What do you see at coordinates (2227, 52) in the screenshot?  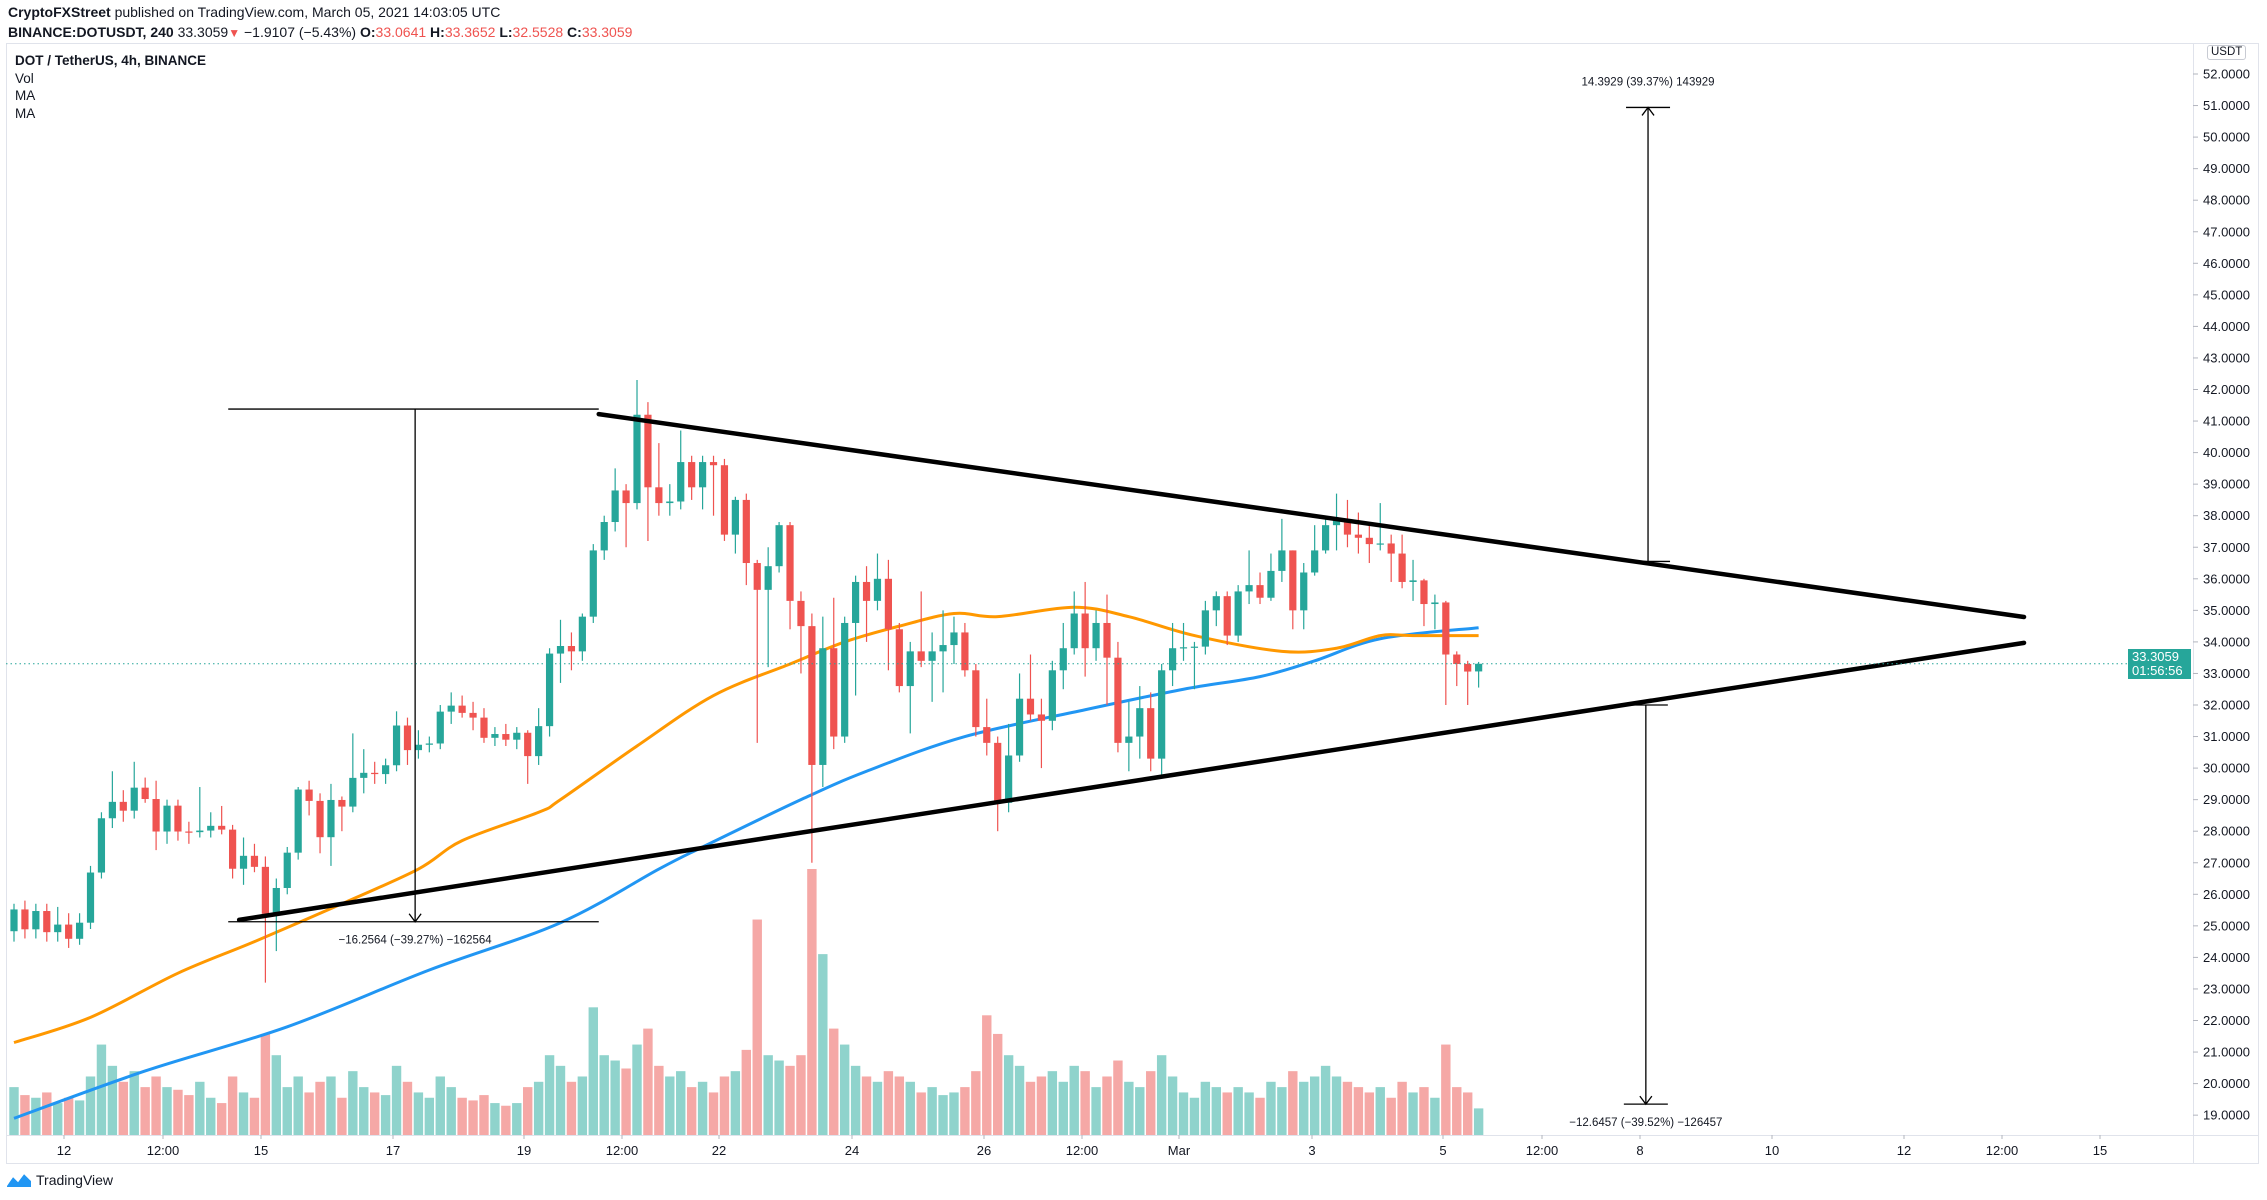 I see `currency-badge: USDT` at bounding box center [2227, 52].